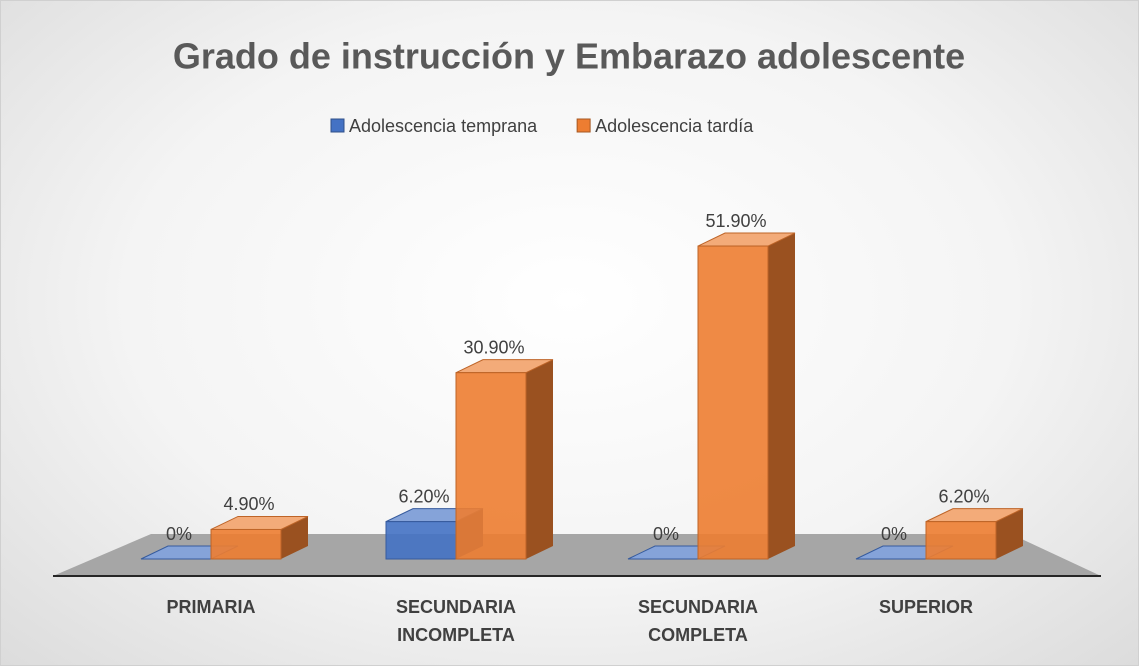 This screenshot has height=666, width=1139. What do you see at coordinates (674, 126) in the screenshot?
I see `legend-label: Adolescencia tardía` at bounding box center [674, 126].